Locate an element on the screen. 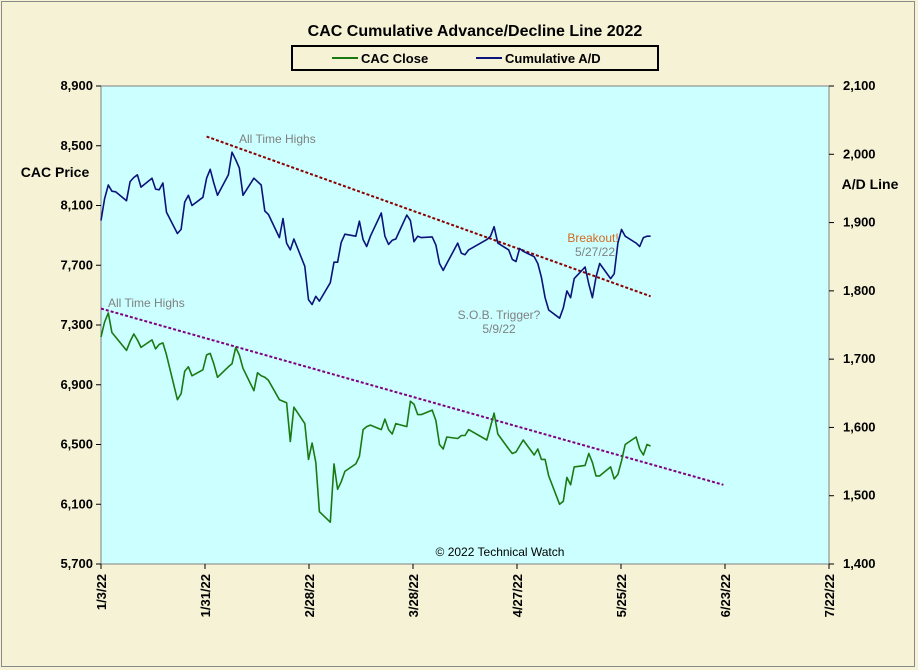 This screenshot has height=670, width=918. y-tick-label-right: 2,000 is located at coordinates (859, 153).